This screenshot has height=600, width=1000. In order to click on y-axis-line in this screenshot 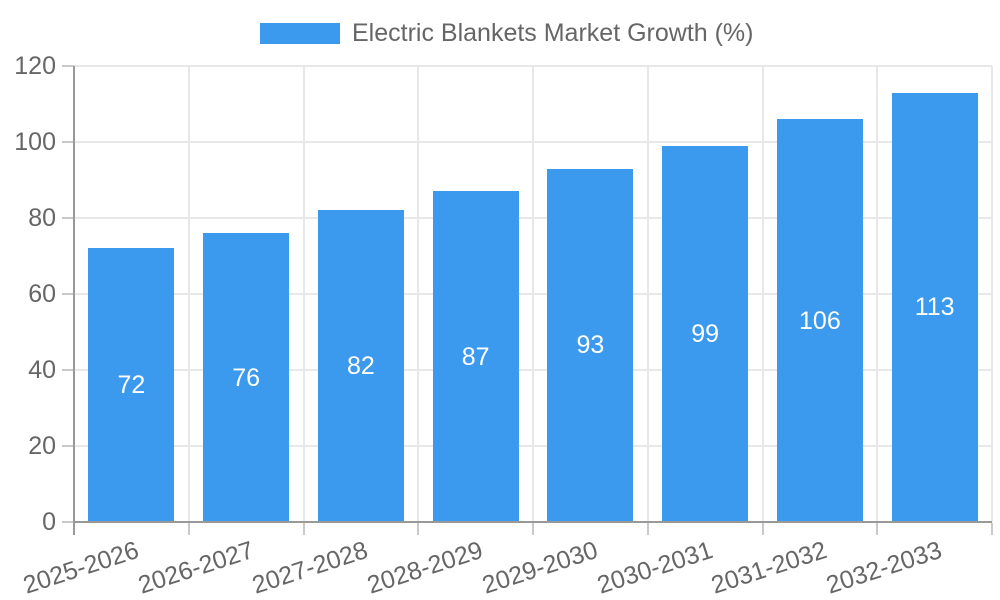, I will do `click(74, 300)`.